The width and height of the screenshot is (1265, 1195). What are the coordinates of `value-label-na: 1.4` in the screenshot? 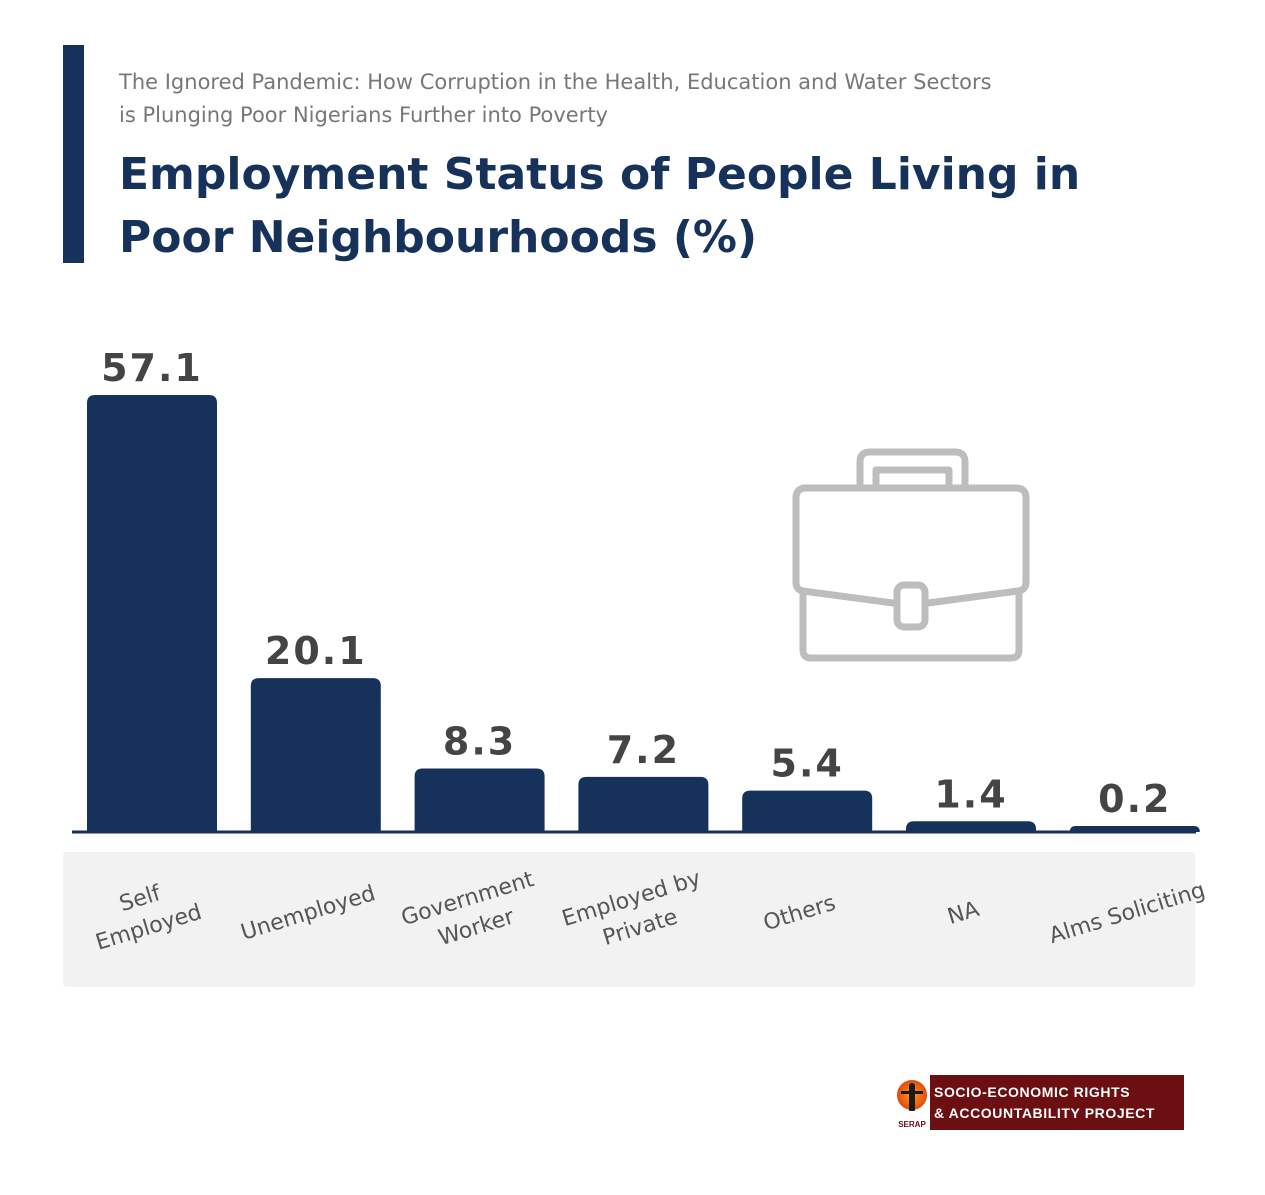 It's located at (970, 794).